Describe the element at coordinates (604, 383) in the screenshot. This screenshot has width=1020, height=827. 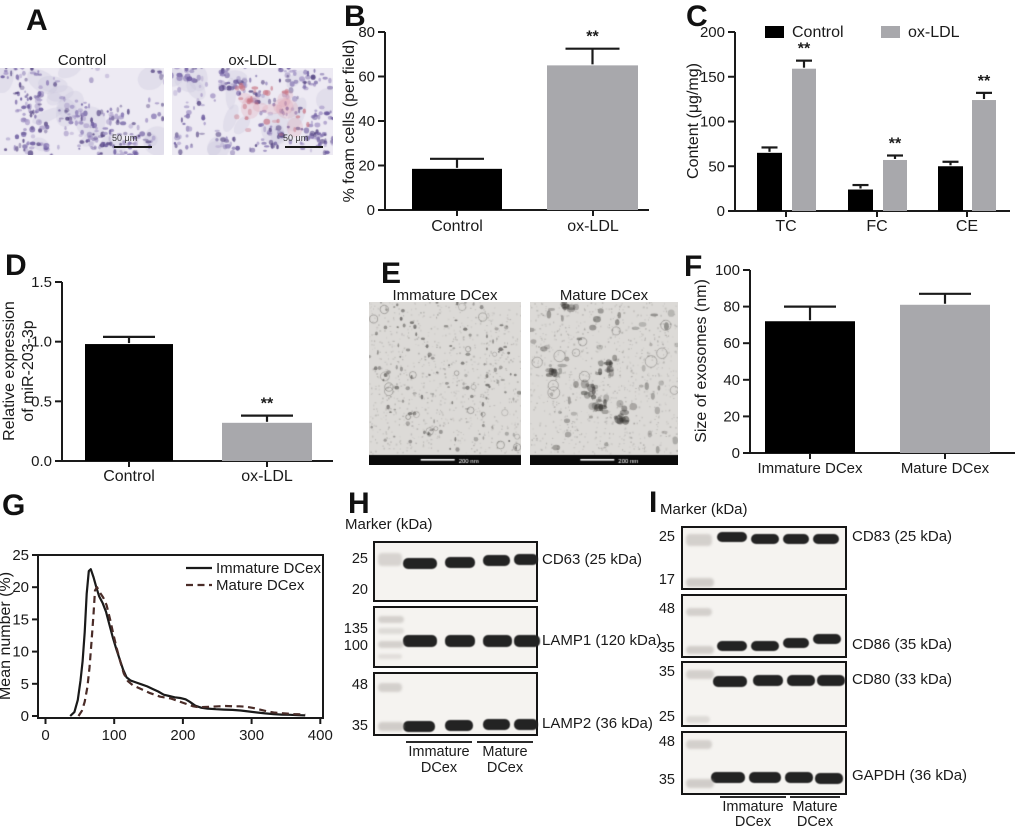
I see `tem-image-mature-dcex` at that location.